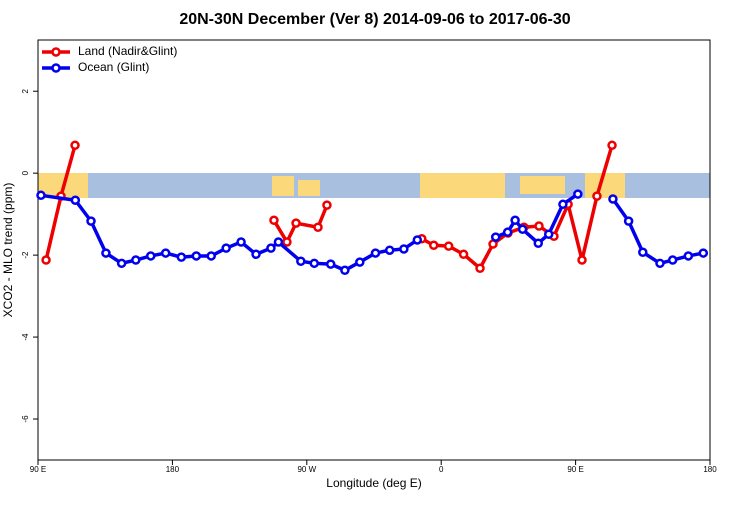 The image size is (750, 505). I want to click on legend-label: Ocean (Glint), so click(113, 67).